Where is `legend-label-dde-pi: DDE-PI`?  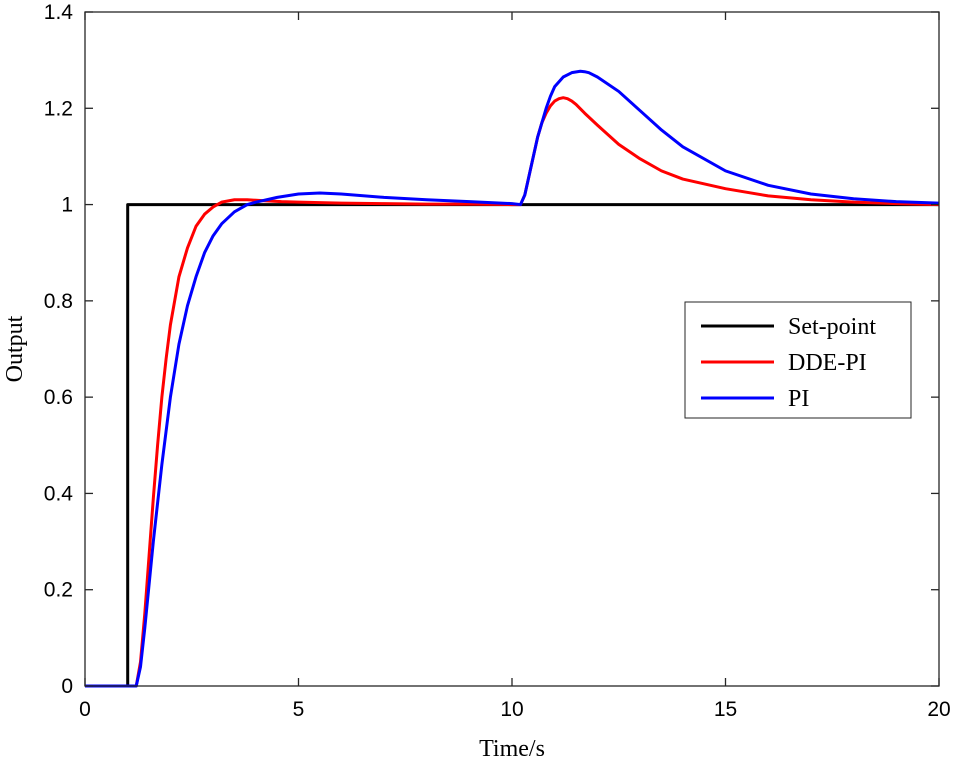
legend-label-dde-pi: DDE-PI is located at coordinates (827, 363).